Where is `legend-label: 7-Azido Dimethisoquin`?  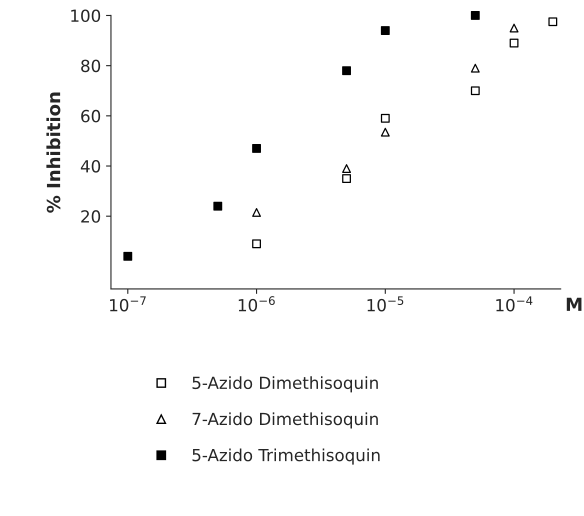
legend-label: 7-Azido Dimethisoquin is located at coordinates (285, 420).